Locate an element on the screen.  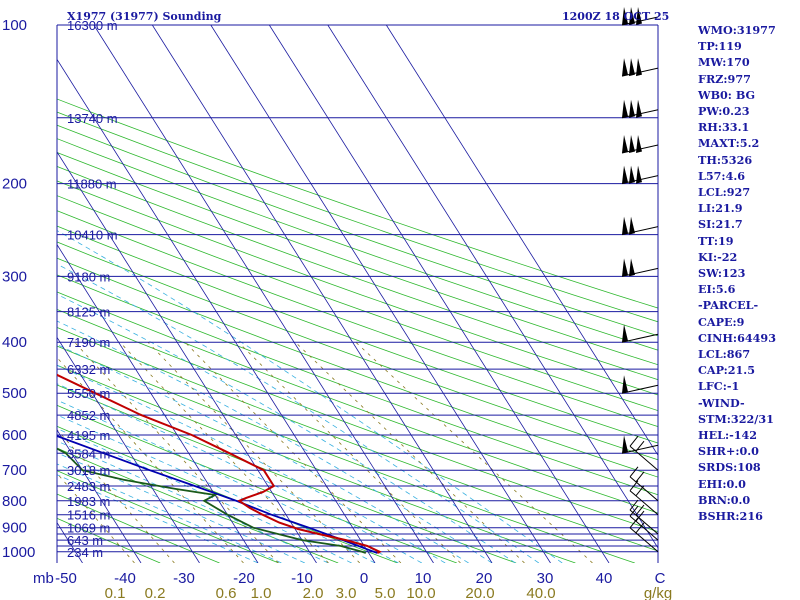
pressure-tick-label: 500 is located at coordinates (14, 393).